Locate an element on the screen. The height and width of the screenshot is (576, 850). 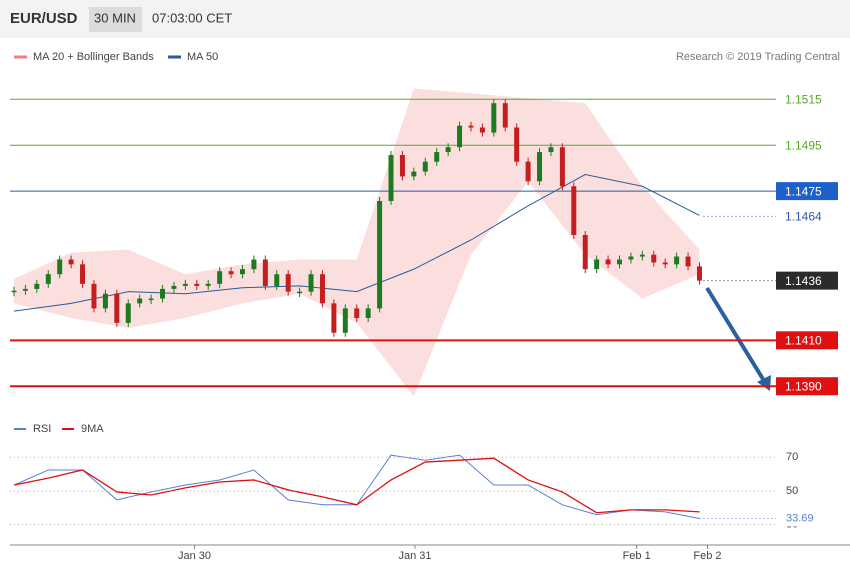
forecast-arrow is located at coordinates (736, 336).